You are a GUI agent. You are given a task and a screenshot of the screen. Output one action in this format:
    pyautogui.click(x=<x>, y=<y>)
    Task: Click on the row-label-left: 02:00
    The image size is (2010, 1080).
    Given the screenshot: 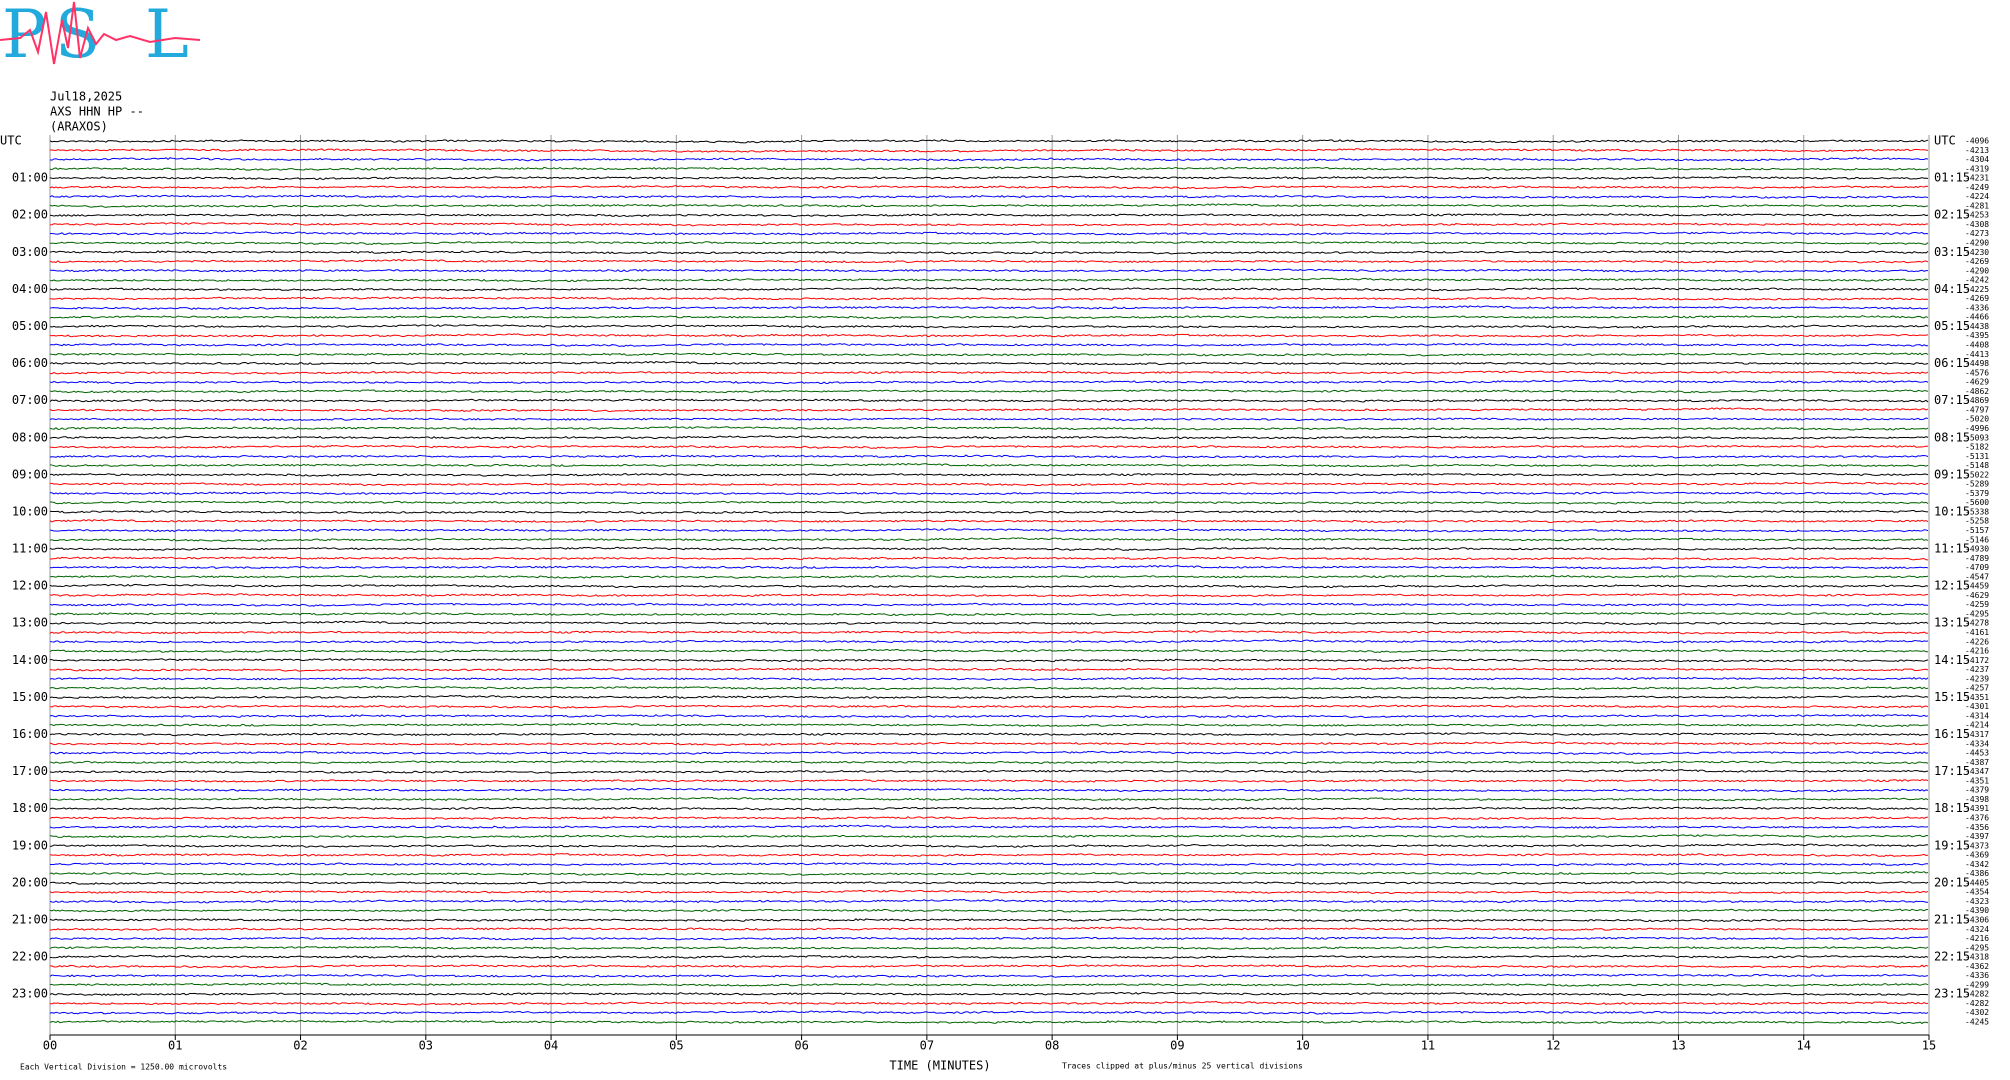 What is the action you would take?
    pyautogui.click(x=30, y=215)
    